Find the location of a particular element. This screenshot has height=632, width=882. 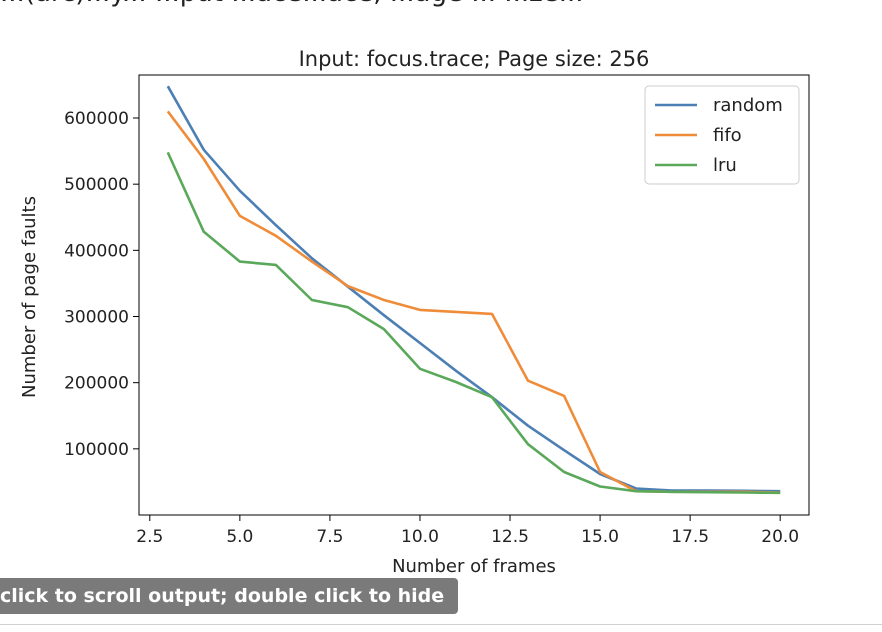

legend: random fifo lru is located at coordinates (722, 135).